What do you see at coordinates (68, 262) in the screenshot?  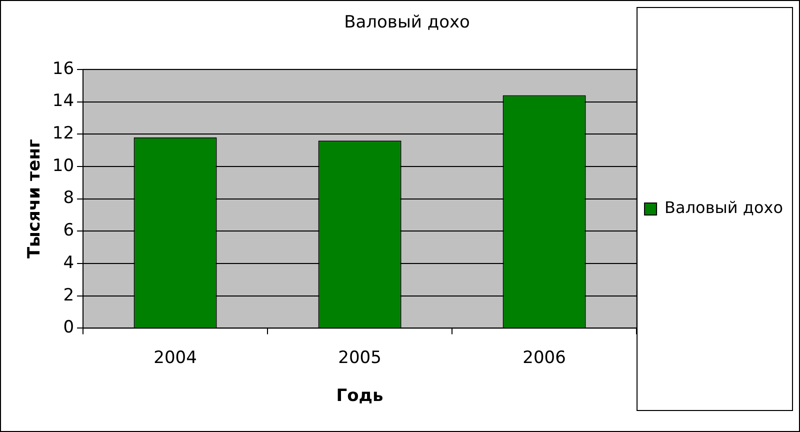 I see `y-tick-label: 4` at bounding box center [68, 262].